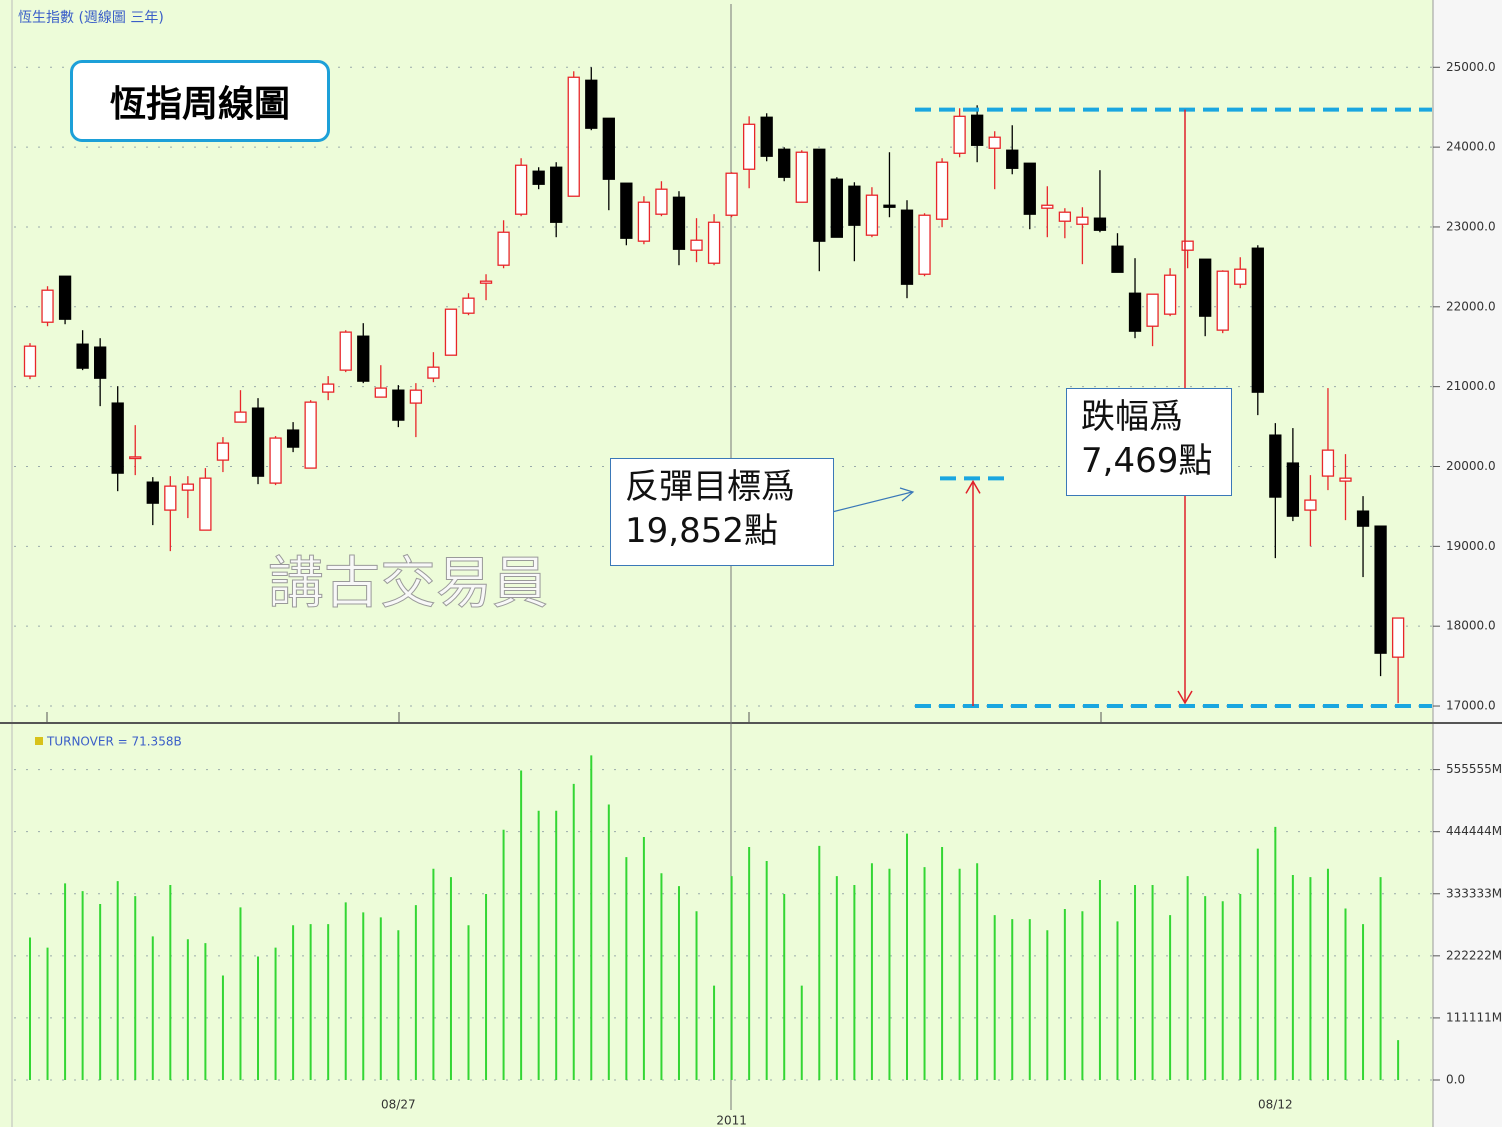 The height and width of the screenshot is (1127, 1502). Describe the element at coordinates (398, 1105) in the screenshot. I see `x-tick-label: 08/27` at that location.